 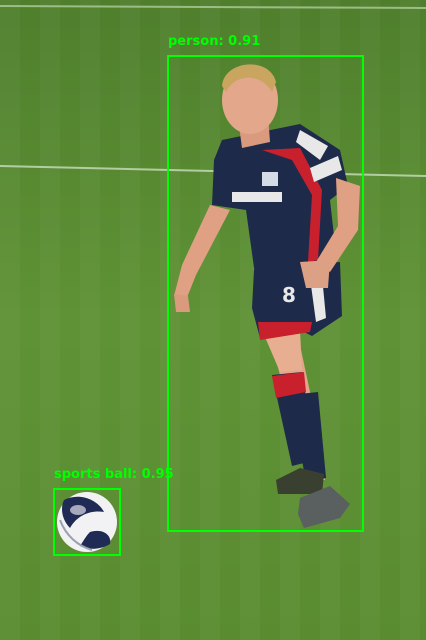 I want to click on field-line-mid, so click(x=213, y=171).